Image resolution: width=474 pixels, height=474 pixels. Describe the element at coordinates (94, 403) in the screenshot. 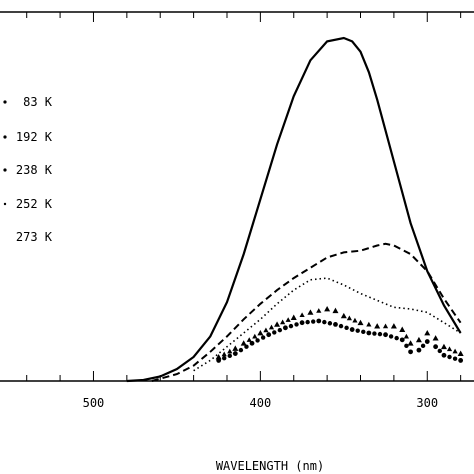

I see `x-tick-label: 500` at that location.